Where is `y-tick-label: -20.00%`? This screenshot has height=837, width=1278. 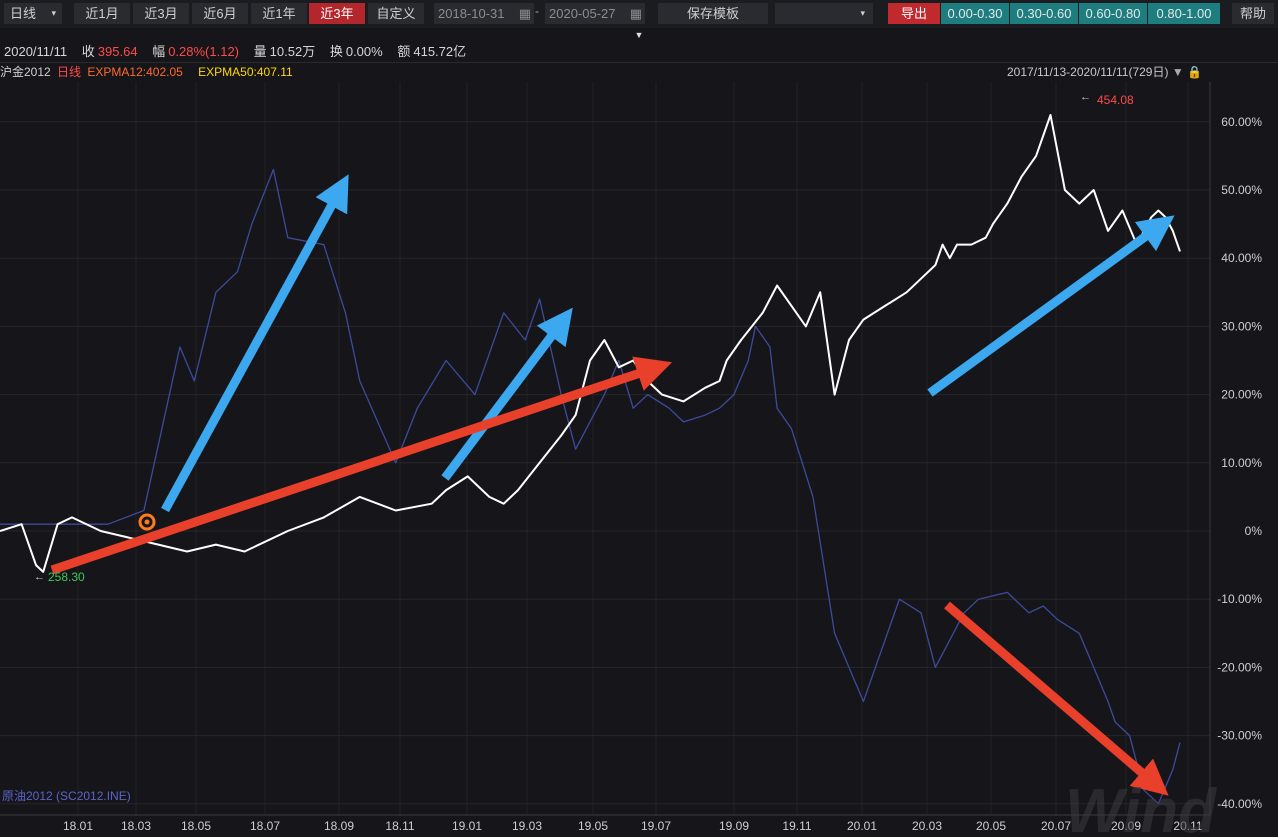
y-tick-label: -20.00% is located at coordinates (1239, 667).